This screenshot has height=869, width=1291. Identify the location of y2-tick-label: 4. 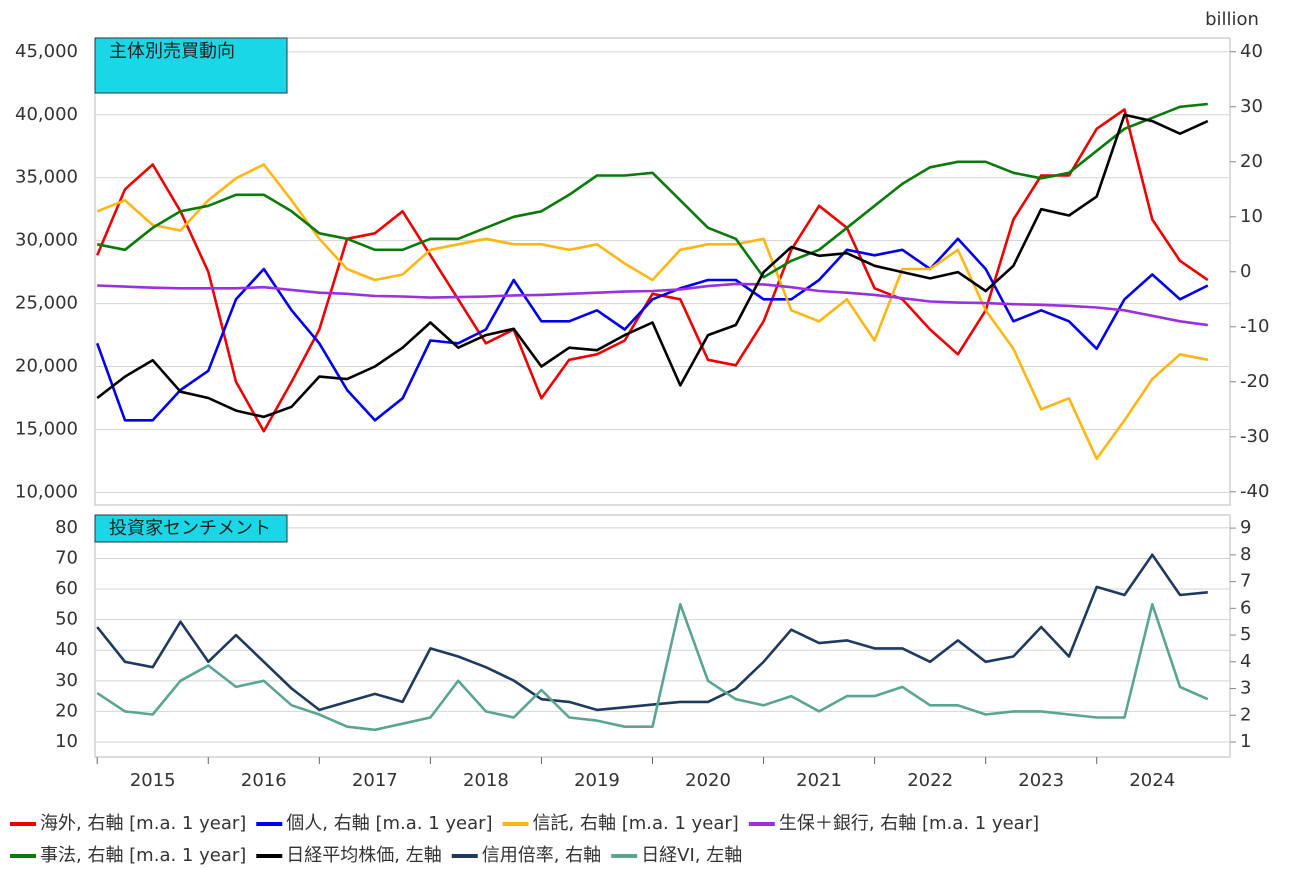
(1245, 661).